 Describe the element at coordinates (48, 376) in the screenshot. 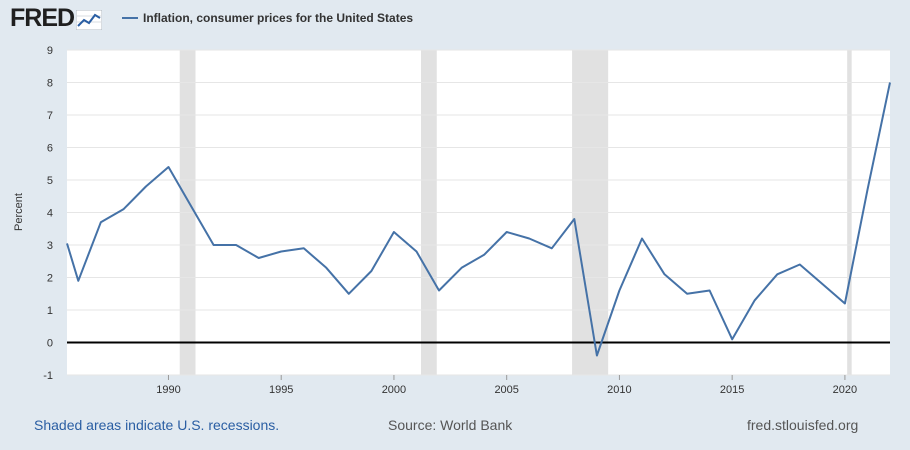

I see `y-tick-label: -1` at that location.